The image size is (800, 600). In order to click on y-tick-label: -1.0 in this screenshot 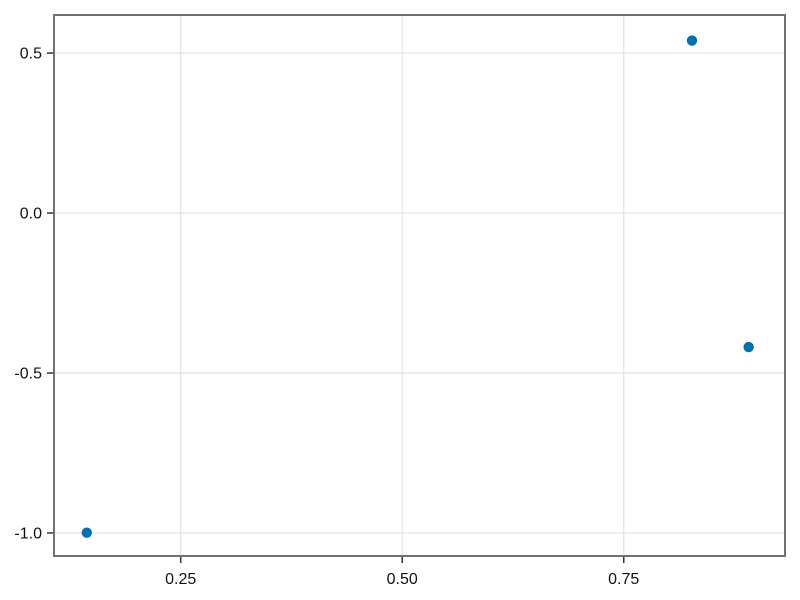, I will do `click(28, 533)`.